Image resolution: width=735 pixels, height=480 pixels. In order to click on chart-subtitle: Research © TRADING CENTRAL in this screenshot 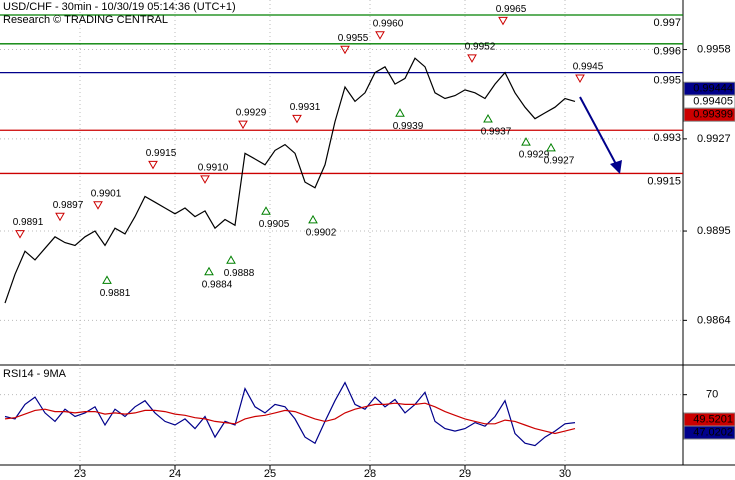, I will do `click(85, 20)`.